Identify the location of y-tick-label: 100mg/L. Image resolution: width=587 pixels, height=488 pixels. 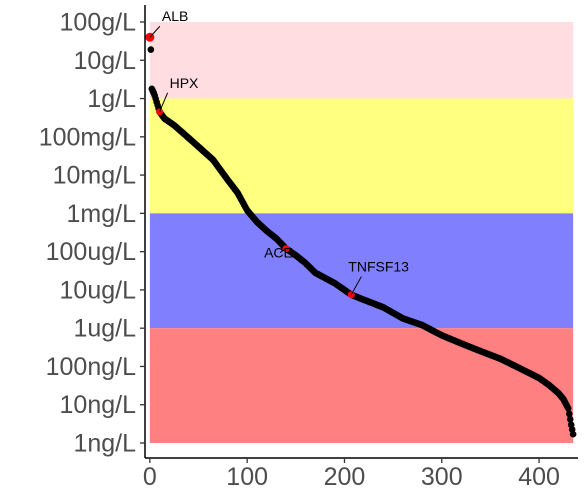
(87, 137).